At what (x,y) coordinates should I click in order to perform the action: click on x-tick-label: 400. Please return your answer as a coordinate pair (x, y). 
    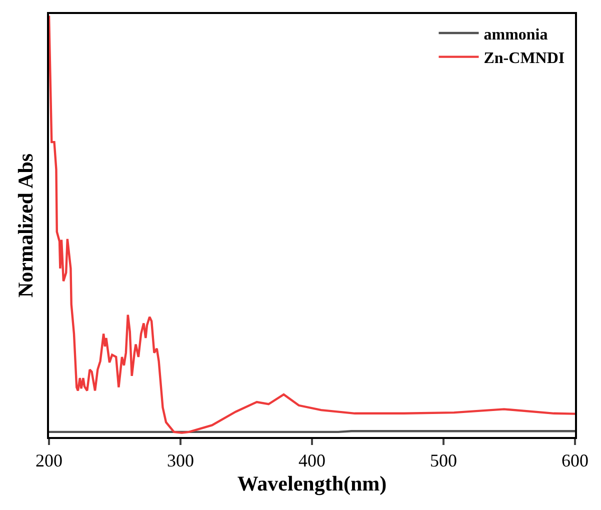
    Looking at the image, I should click on (312, 460).